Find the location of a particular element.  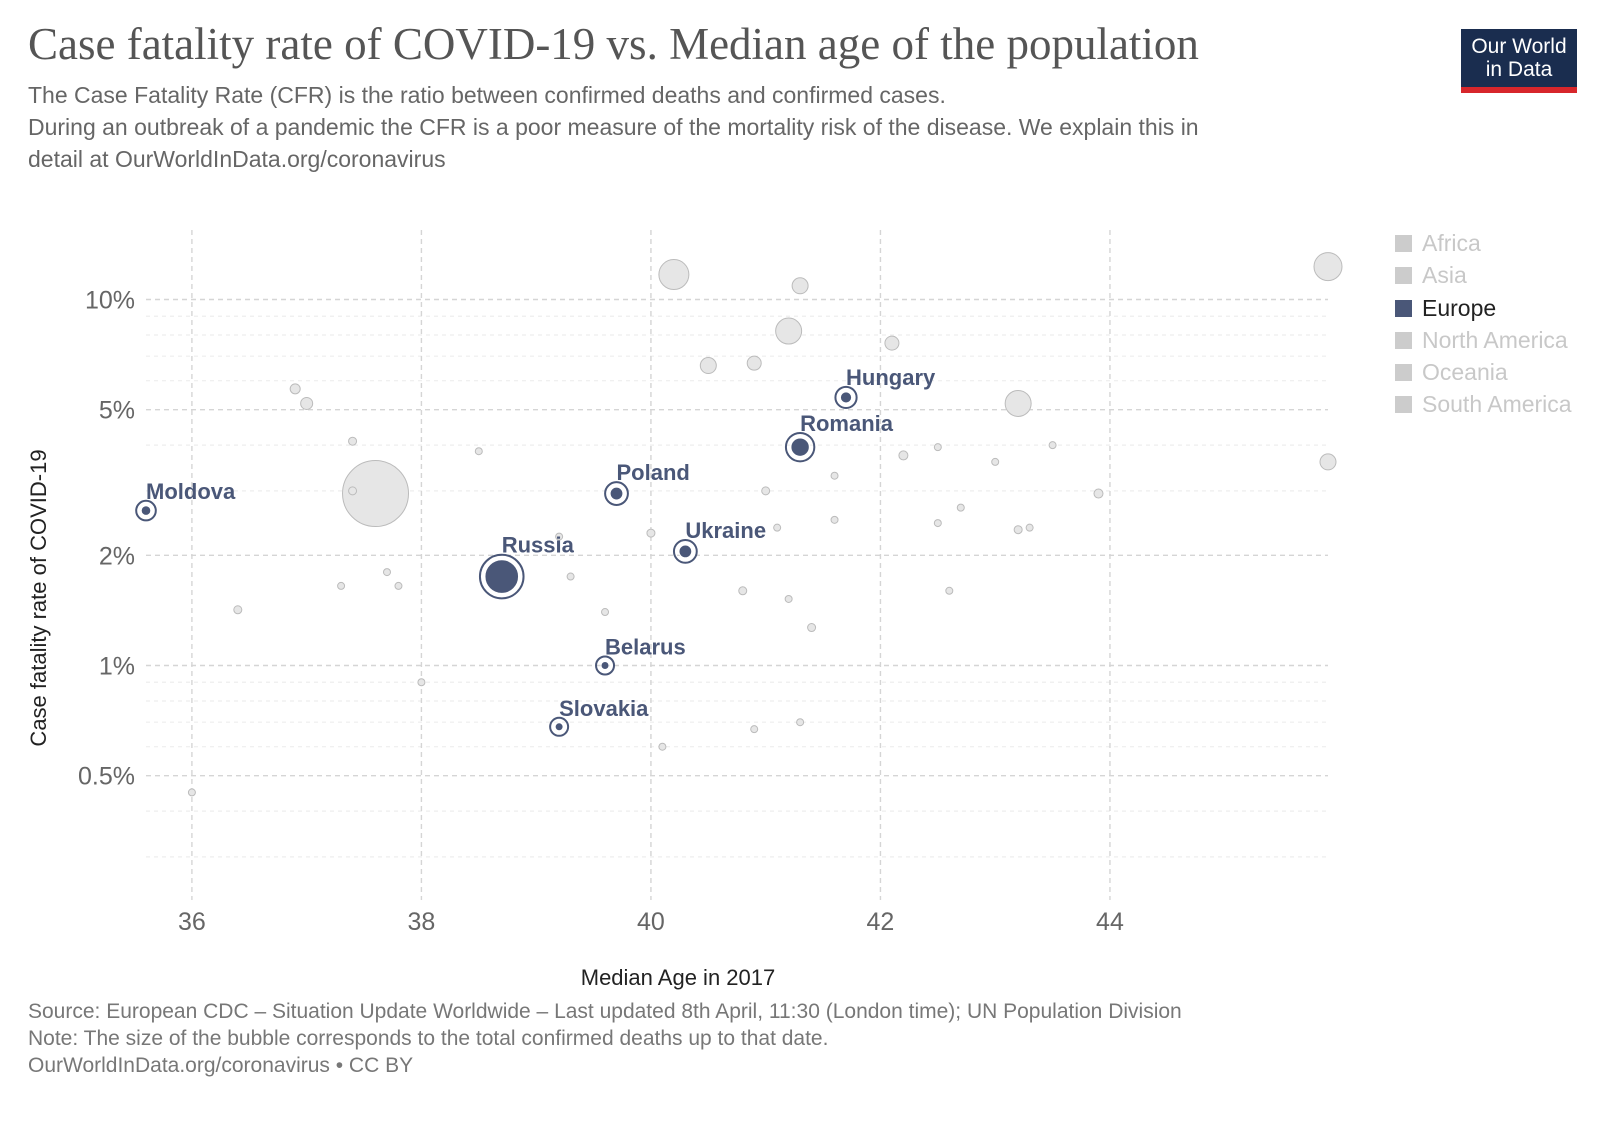

europe-halo-hungary is located at coordinates (846, 397).